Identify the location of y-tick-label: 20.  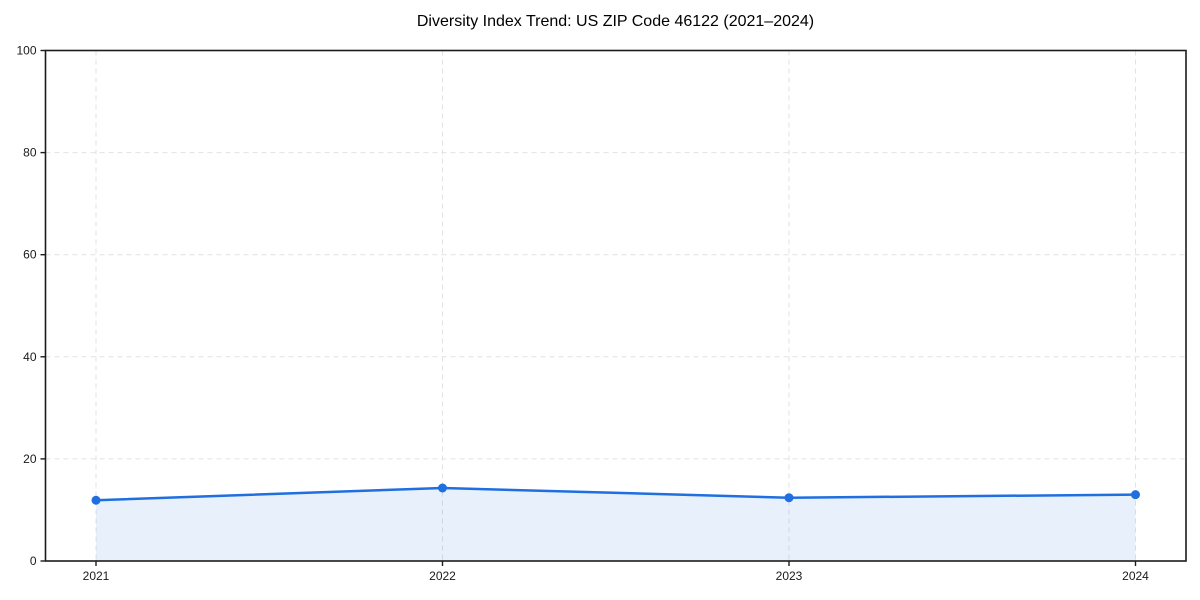
(30, 459).